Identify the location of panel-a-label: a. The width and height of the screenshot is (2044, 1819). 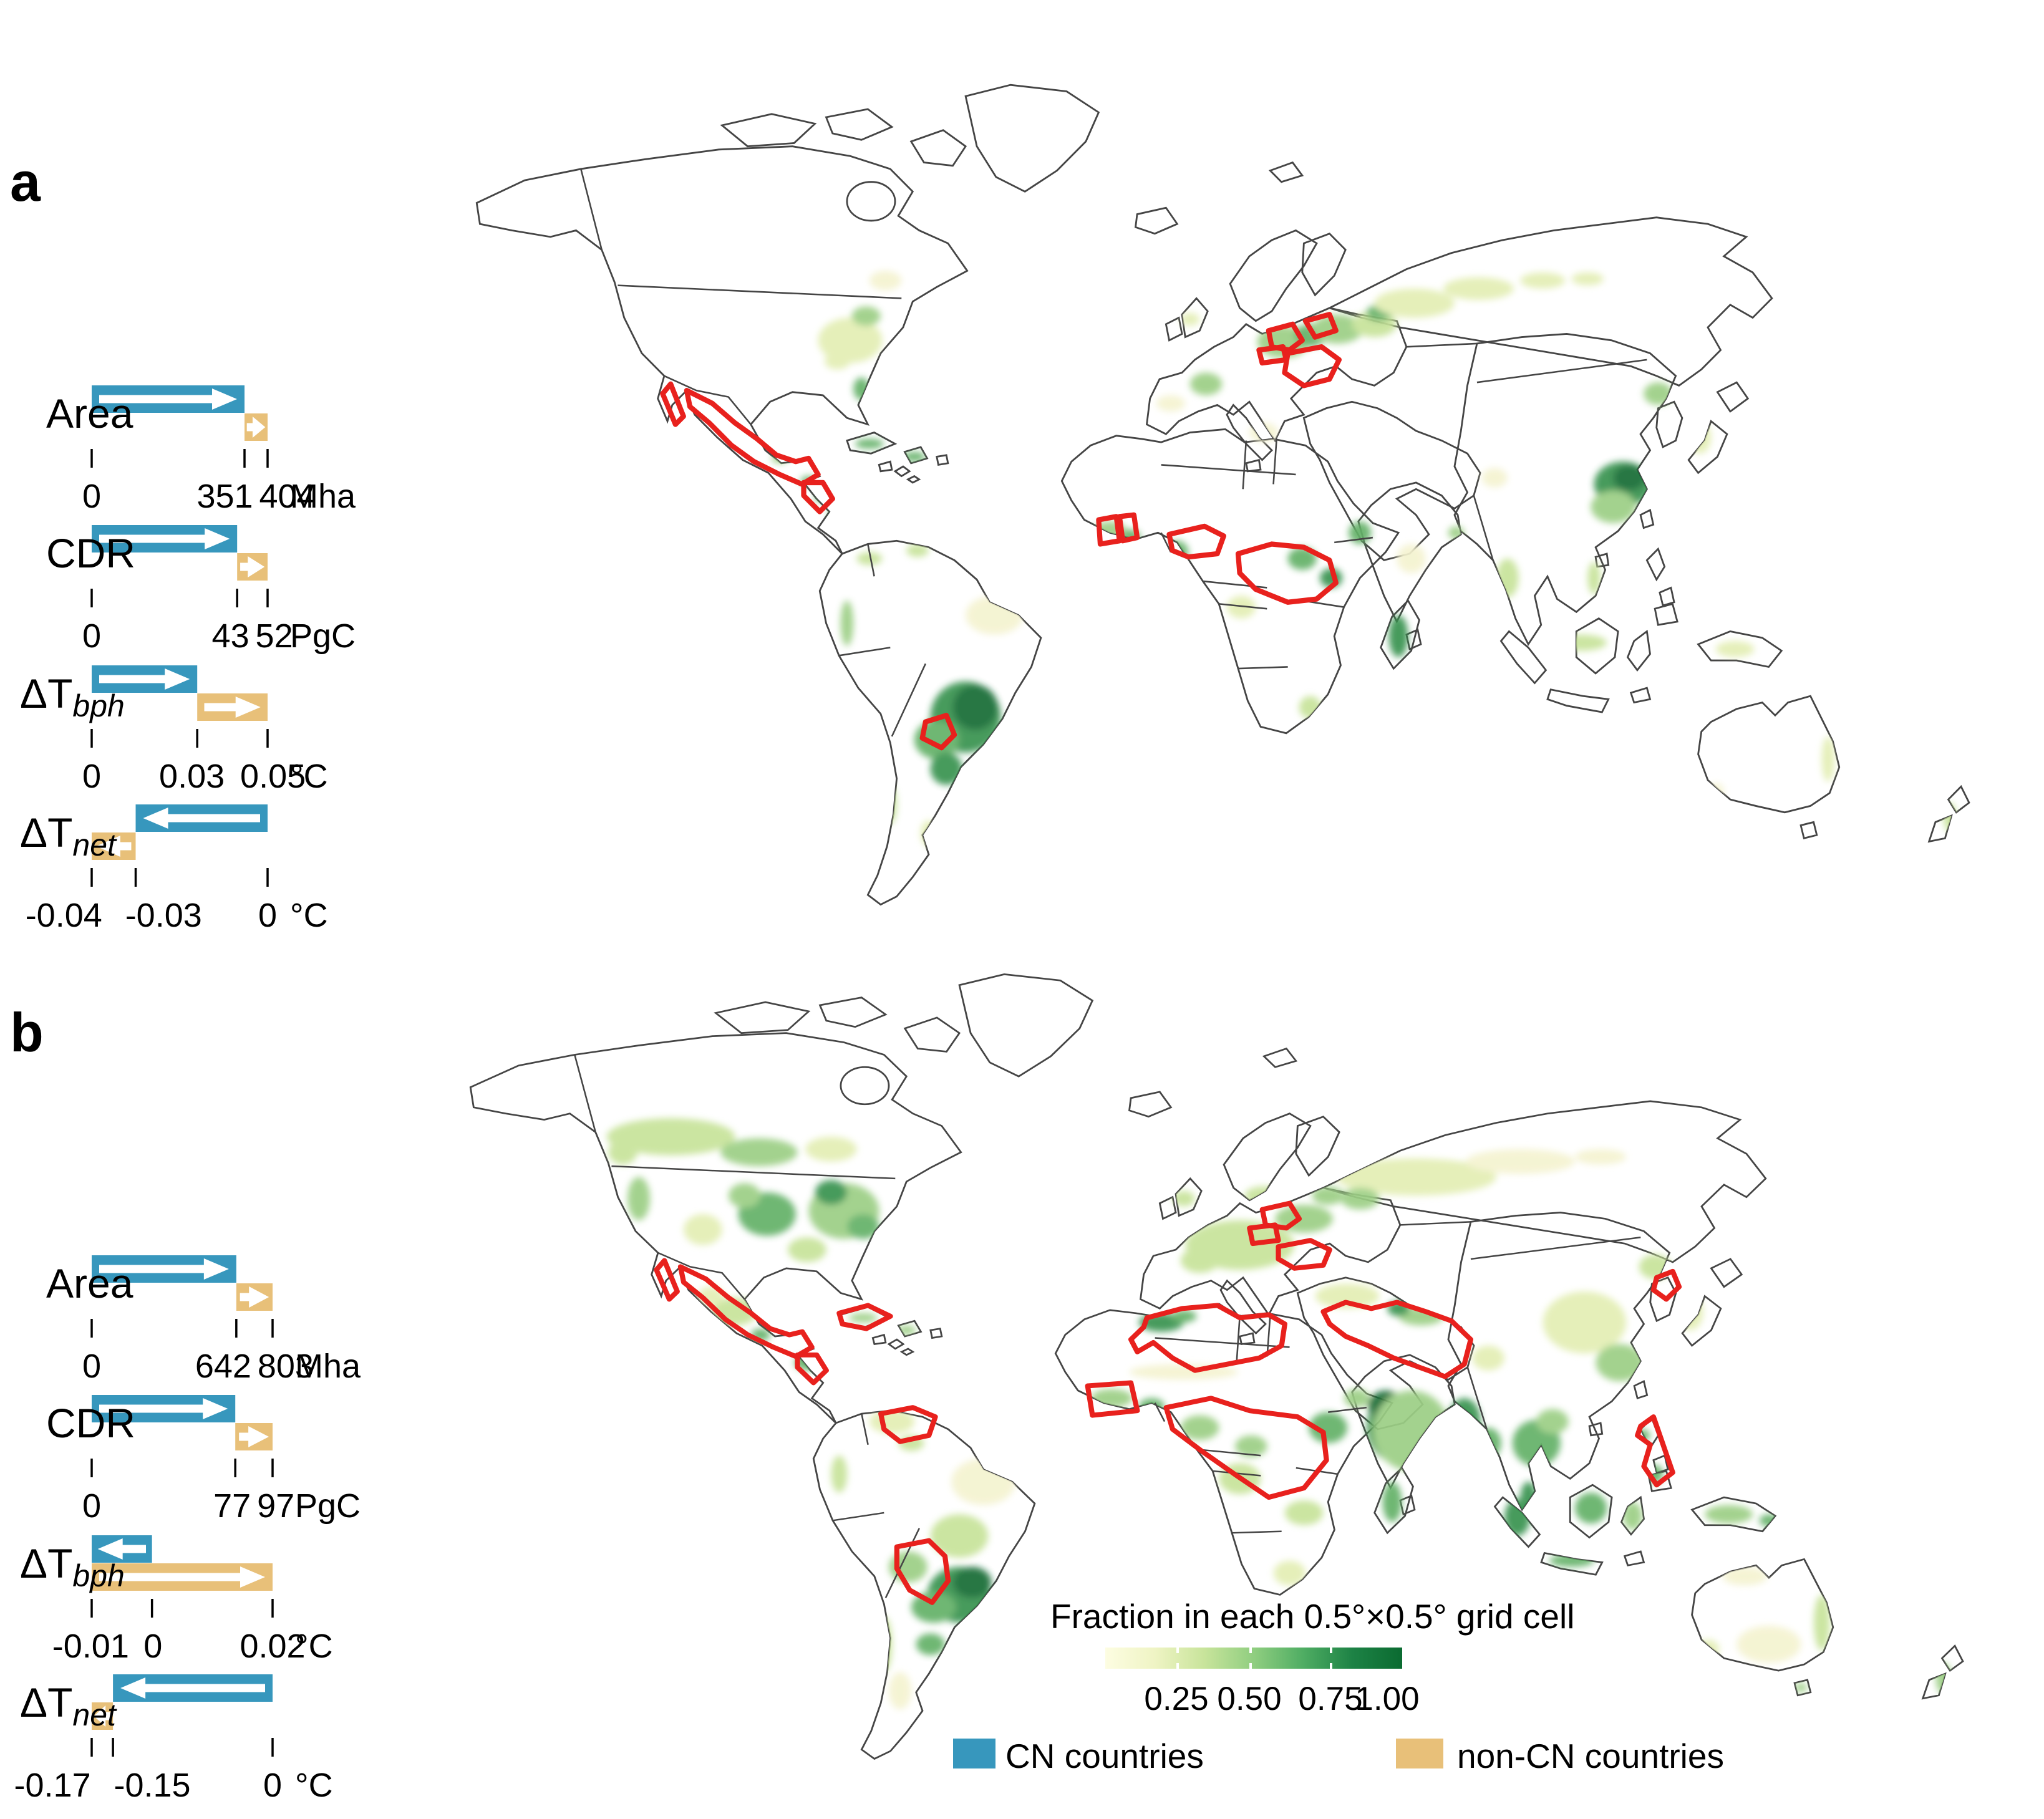
(26, 182).